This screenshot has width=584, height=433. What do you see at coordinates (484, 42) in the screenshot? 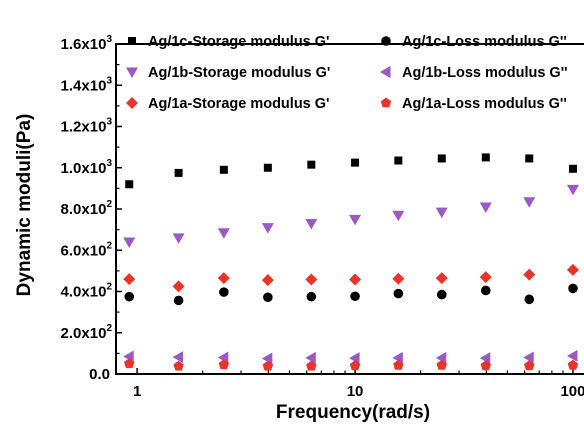
I see `legend-label: Ag/1c-Loss modulus G''` at bounding box center [484, 42].